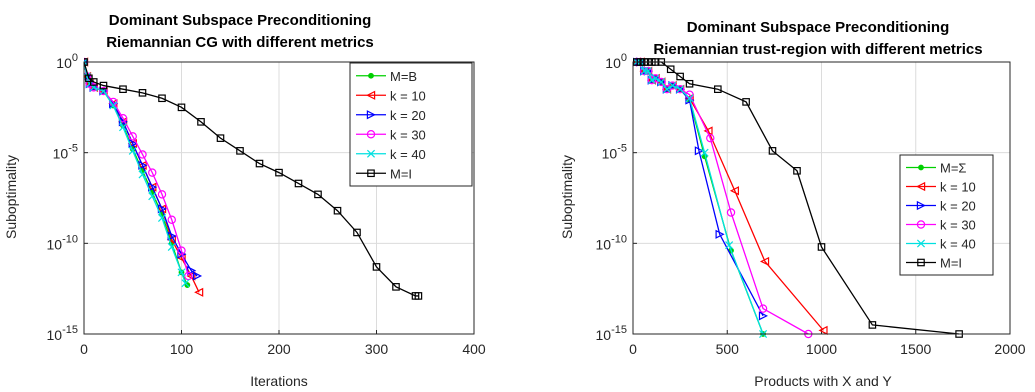 The width and height of the screenshot is (1035, 392). Describe the element at coordinates (408, 134) in the screenshot. I see `left-legend-label: k = 30` at that location.